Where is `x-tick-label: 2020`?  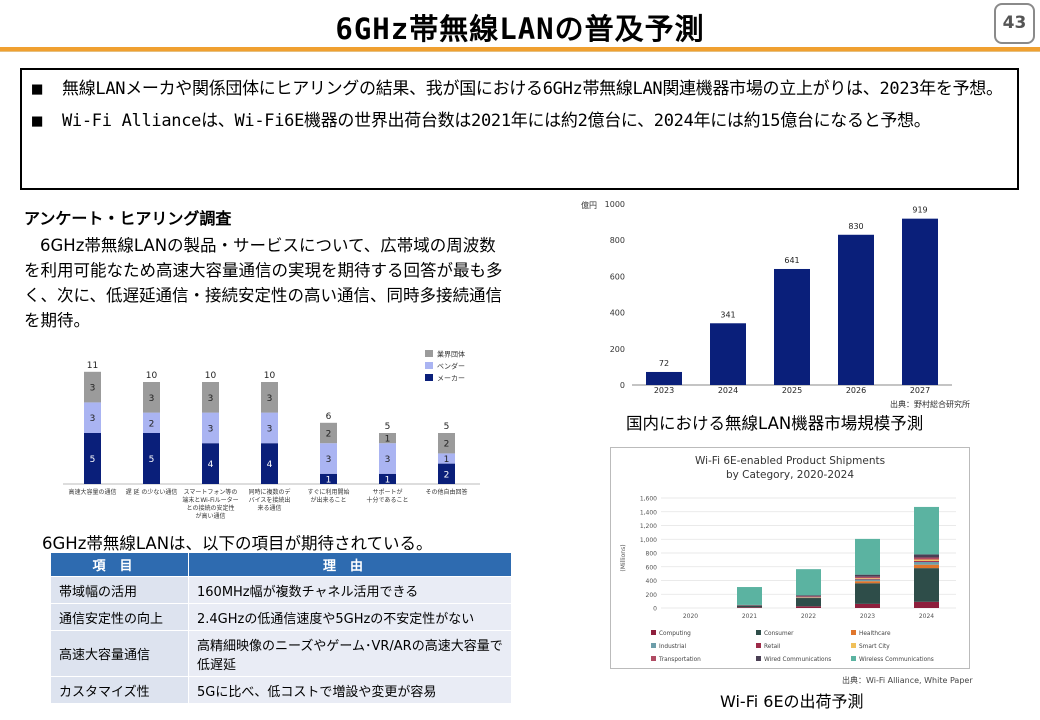
x-tick-label: 2020 is located at coordinates (690, 616).